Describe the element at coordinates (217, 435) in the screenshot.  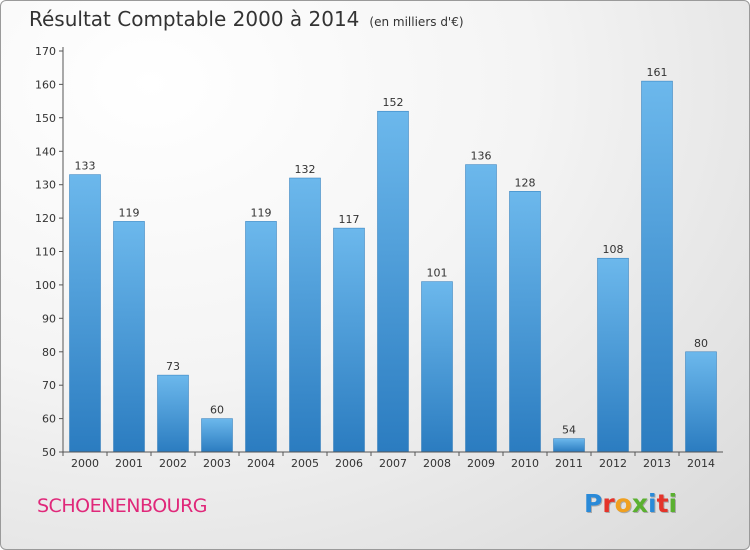
I see `bar-2003` at that location.